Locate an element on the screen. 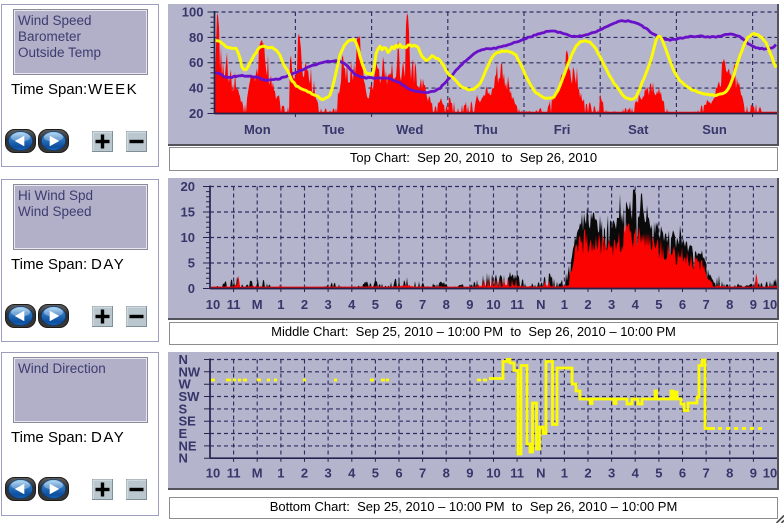 The height and width of the screenshot is (523, 784). svg-text: SE is located at coordinates (188, 421).